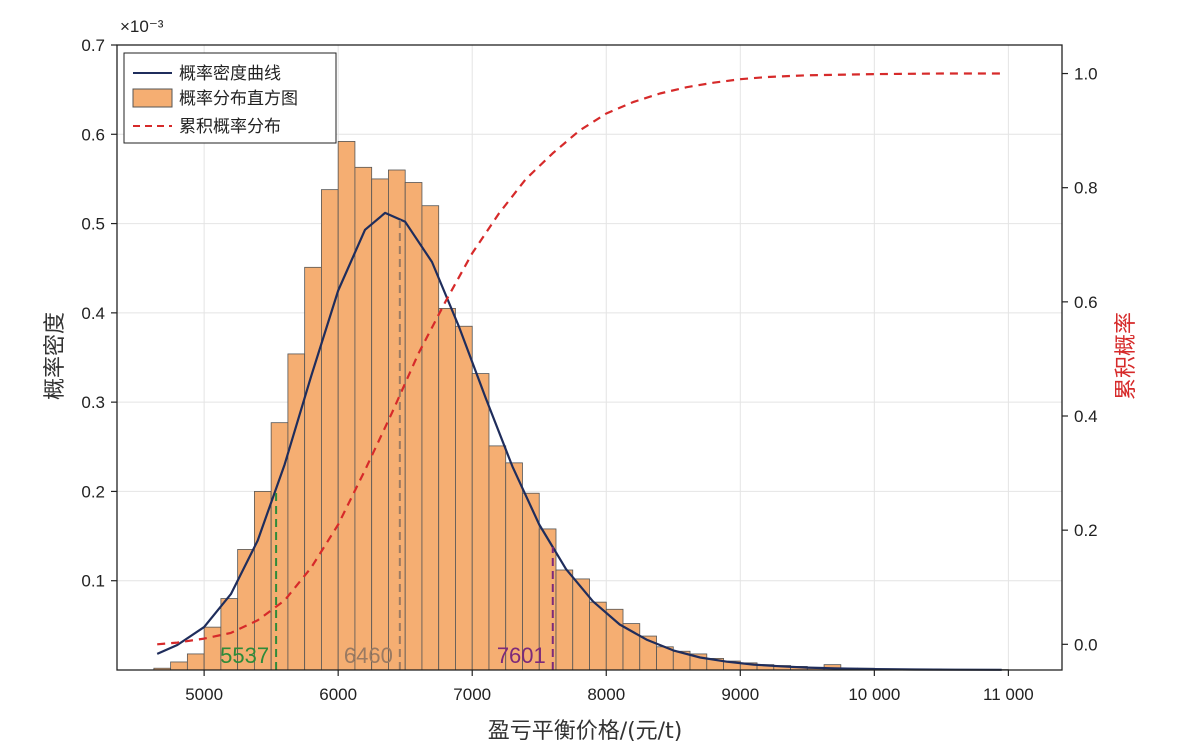 This screenshot has height=754, width=1193. Describe the element at coordinates (1086, 302) in the screenshot. I see `y2-tick-label: 0.6` at that location.